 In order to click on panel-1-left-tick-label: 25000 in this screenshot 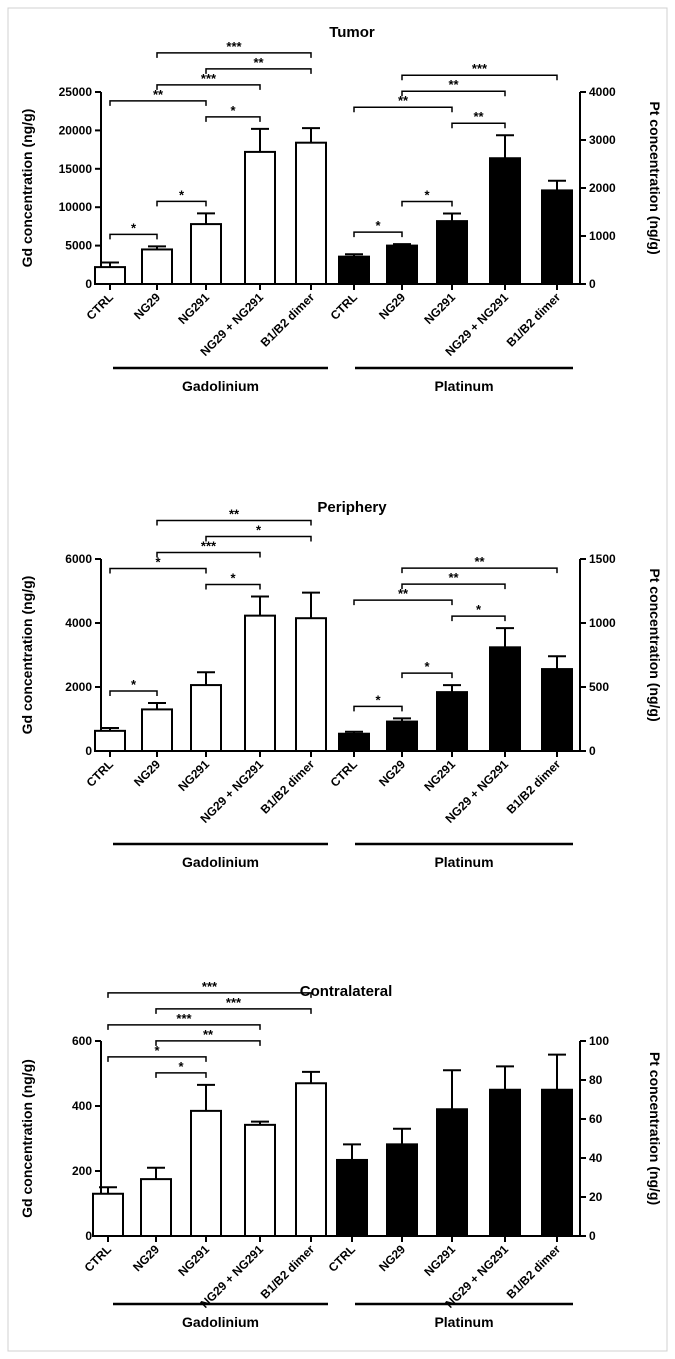, I will do `click(76, 92)`.